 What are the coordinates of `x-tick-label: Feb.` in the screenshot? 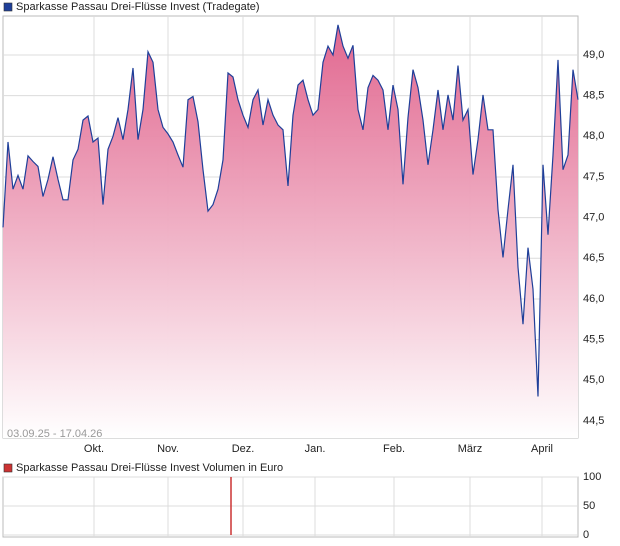 It's located at (394, 449).